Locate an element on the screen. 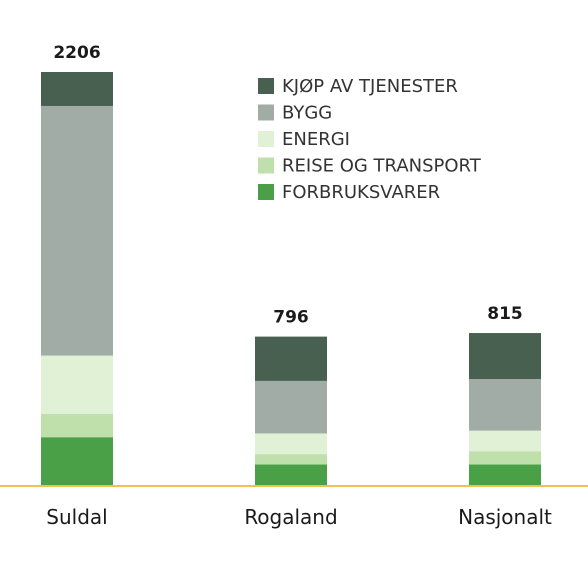  legend-entry: FORBRUKSVARER is located at coordinates (361, 192).